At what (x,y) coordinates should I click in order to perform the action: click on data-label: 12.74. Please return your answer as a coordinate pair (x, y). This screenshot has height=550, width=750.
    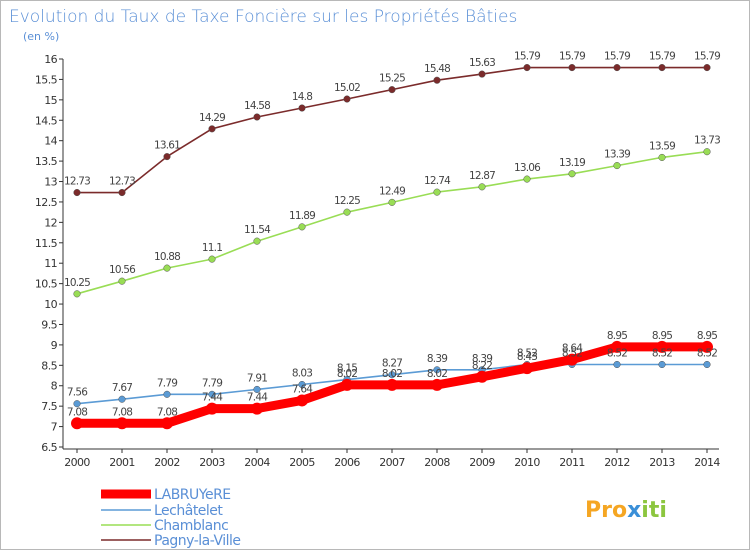
    Looking at the image, I should click on (437, 181).